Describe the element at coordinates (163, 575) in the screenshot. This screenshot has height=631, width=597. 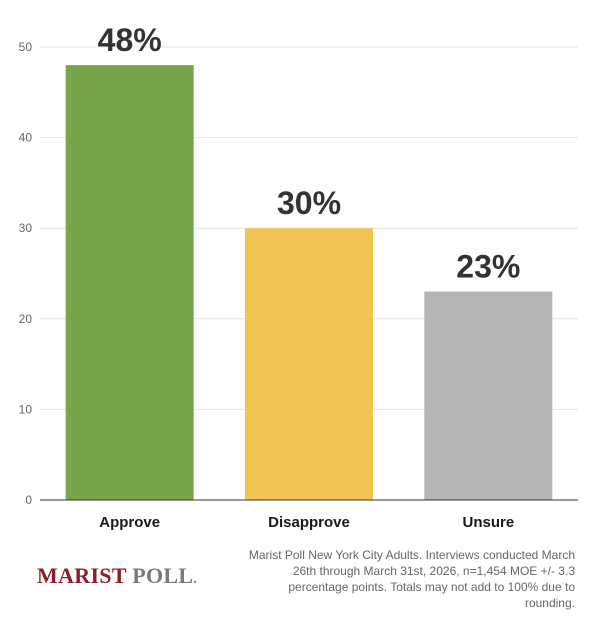
I see `logo-poll-text: POLL` at that location.